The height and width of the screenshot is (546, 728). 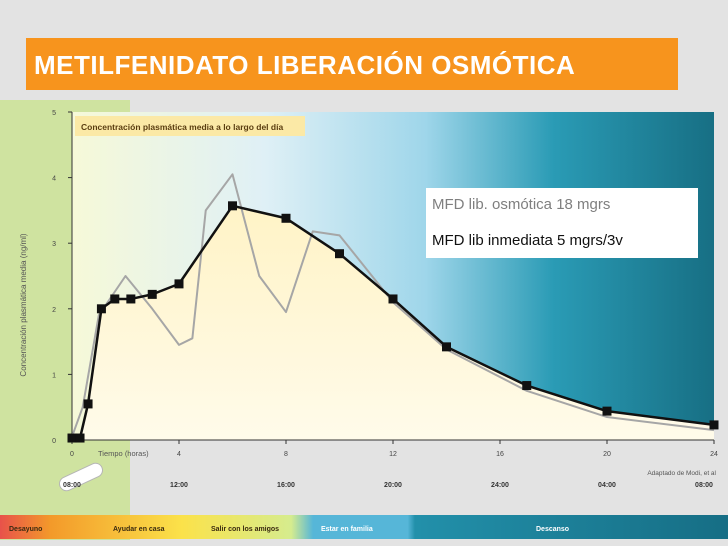 I want to click on activity-label: Estar en familia, so click(x=347, y=529).